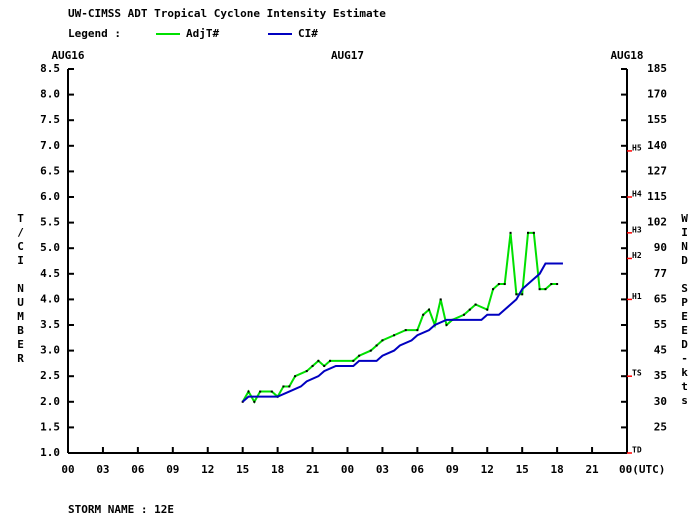 This screenshot has width=700, height=525. I want to click on y-axis-label: T/CI NUMBER, so click(20, 289).